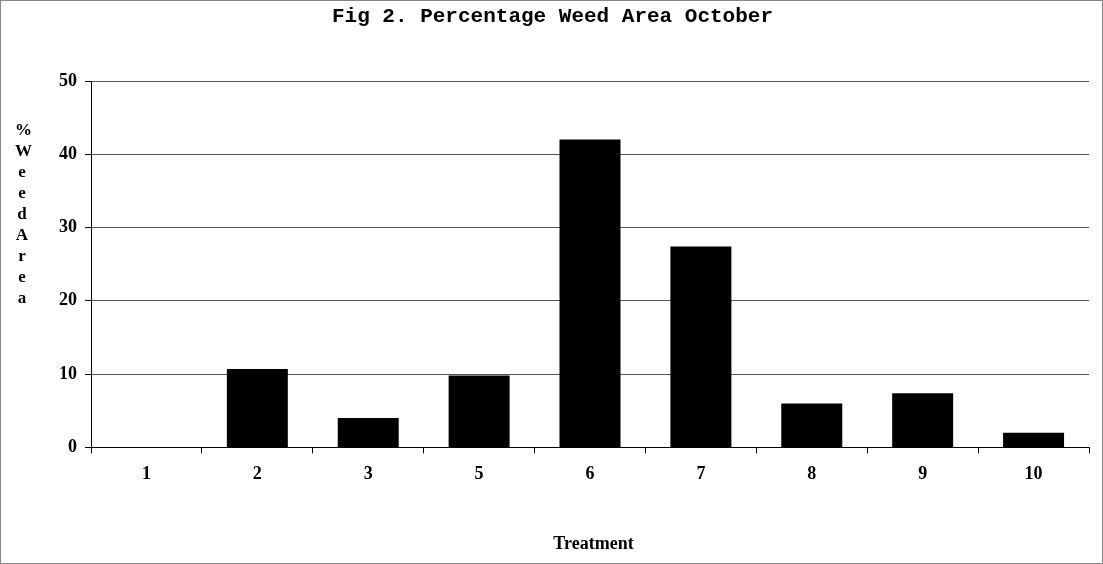 This screenshot has height=564, width=1103. Describe the element at coordinates (68, 299) in the screenshot. I see `y-tick-label: 20` at that location.